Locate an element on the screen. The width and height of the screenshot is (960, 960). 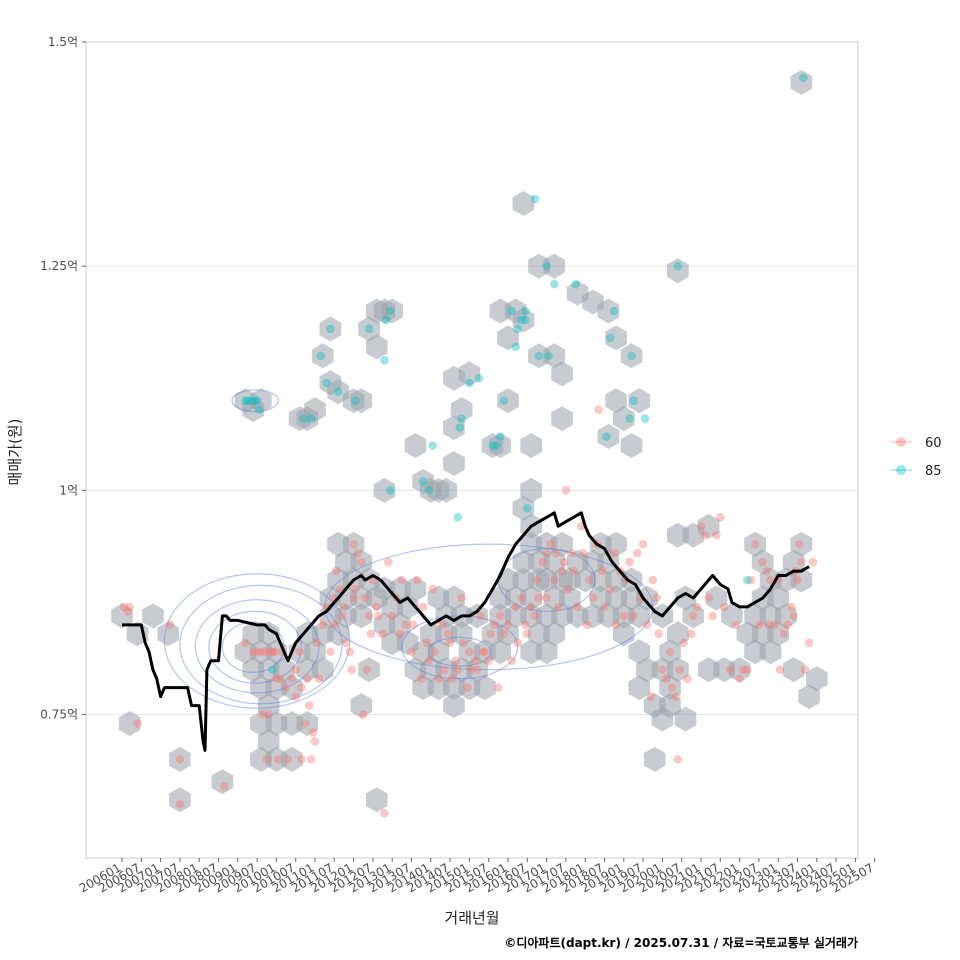
y-tick-label: 0.75억 is located at coordinates (59, 715).